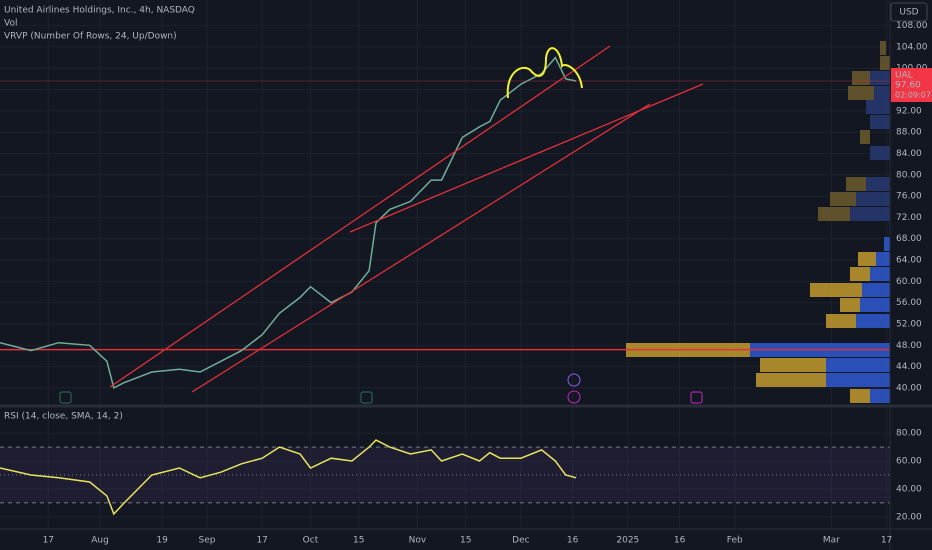  Describe the element at coordinates (10, 24) in the screenshot. I see `indicator-label: Vol` at that location.